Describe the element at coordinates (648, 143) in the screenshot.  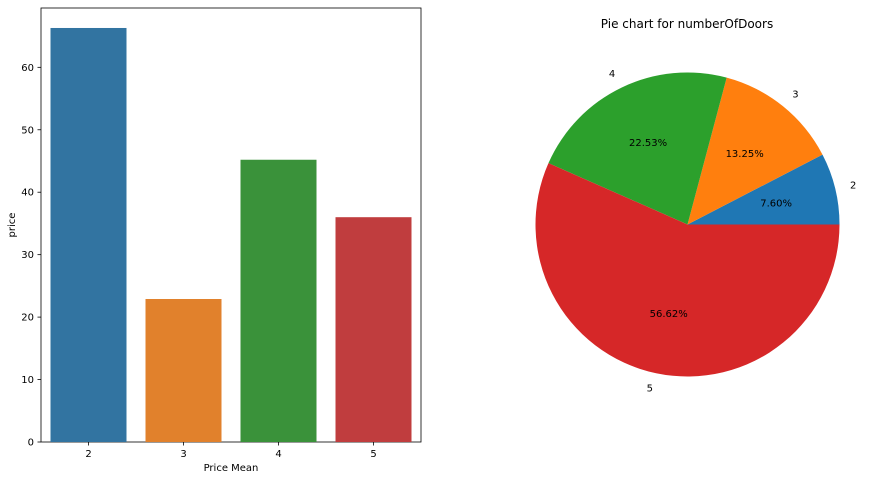
I see `pie-percent-label: 22.53%` at that location.